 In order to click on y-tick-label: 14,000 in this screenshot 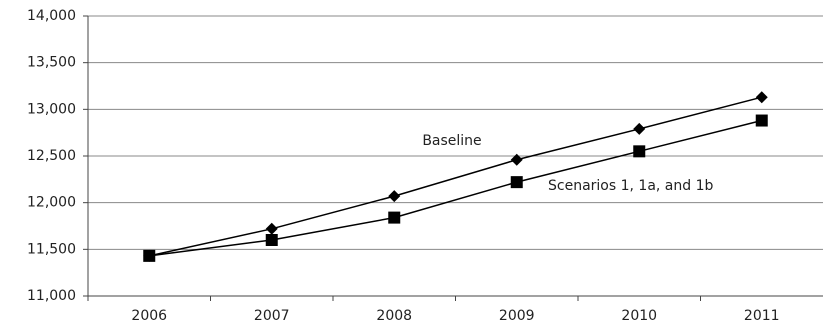, I will do `click(51, 16)`.